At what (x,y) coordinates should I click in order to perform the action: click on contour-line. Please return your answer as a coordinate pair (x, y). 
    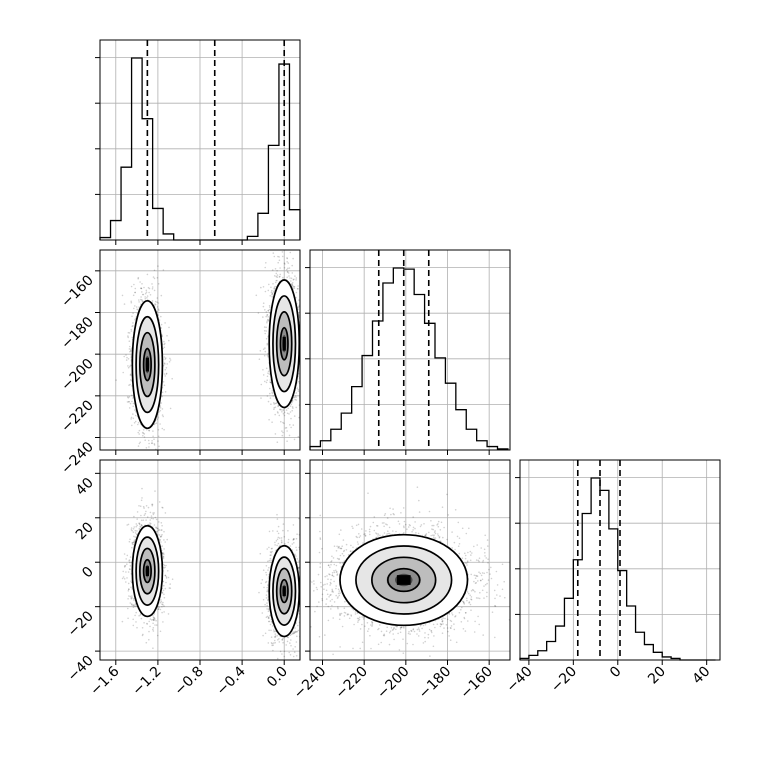
    Looking at the image, I should click on (284, 344).